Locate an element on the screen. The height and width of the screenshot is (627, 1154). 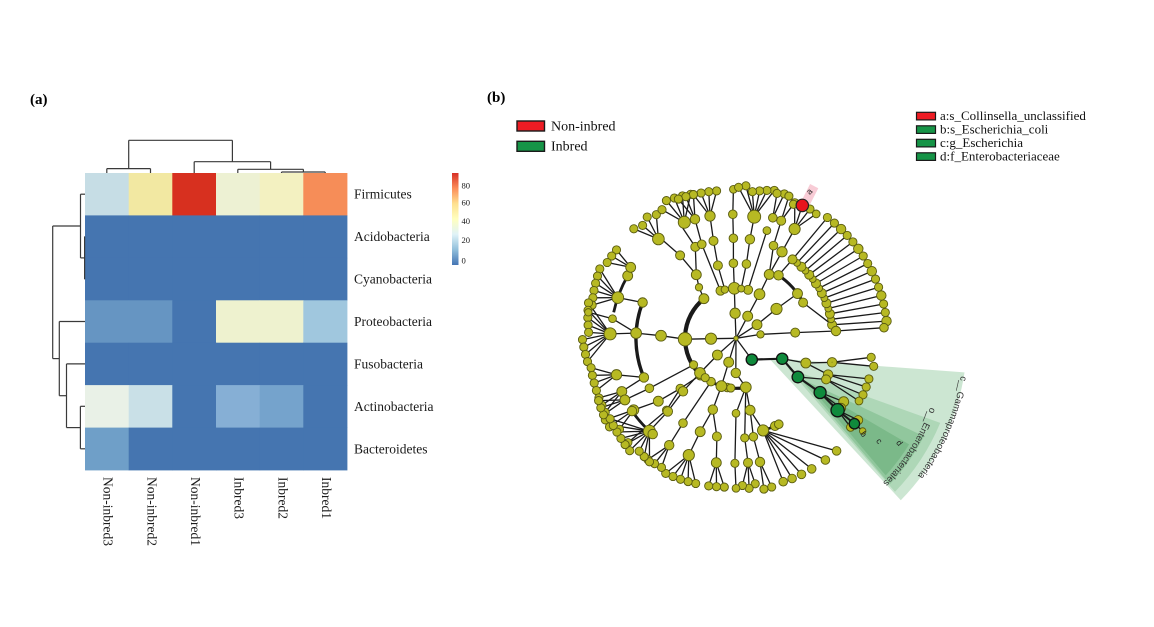
svg-text: Inbred1 is located at coordinates (326, 498).